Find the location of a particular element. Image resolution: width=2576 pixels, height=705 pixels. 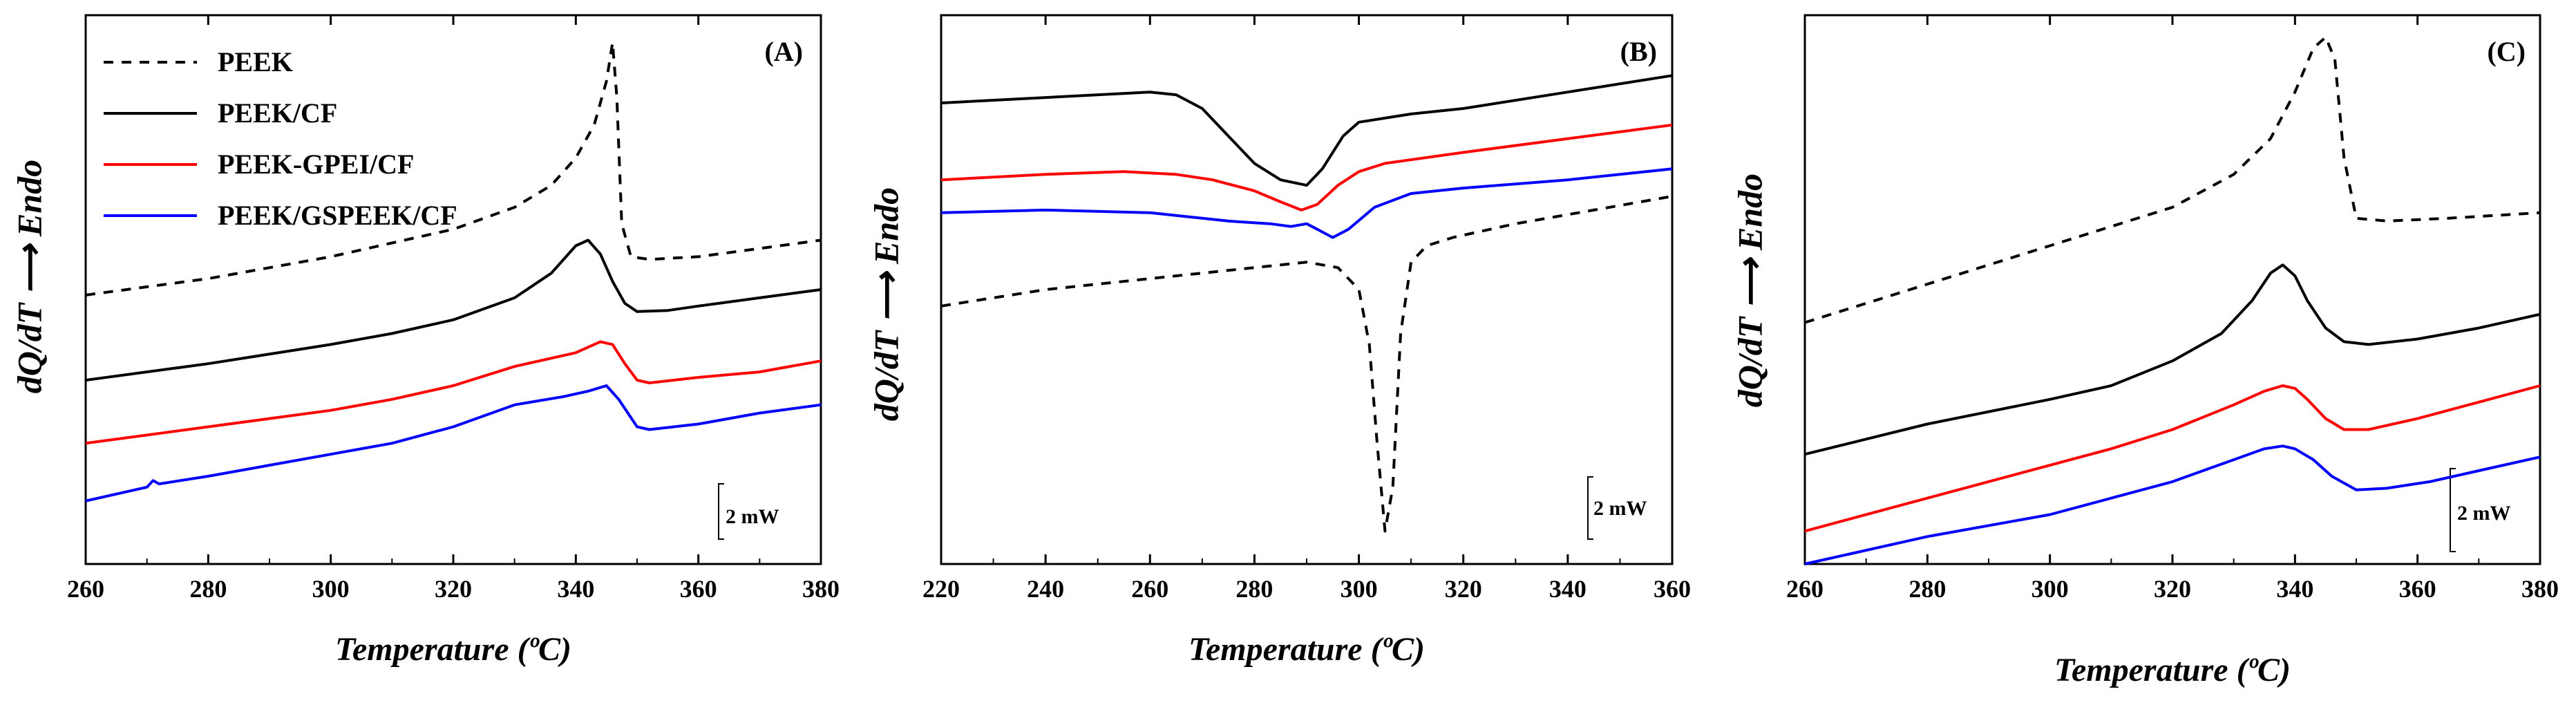

legend-entry: PEEK/GSPEEK/CF is located at coordinates (337, 216).